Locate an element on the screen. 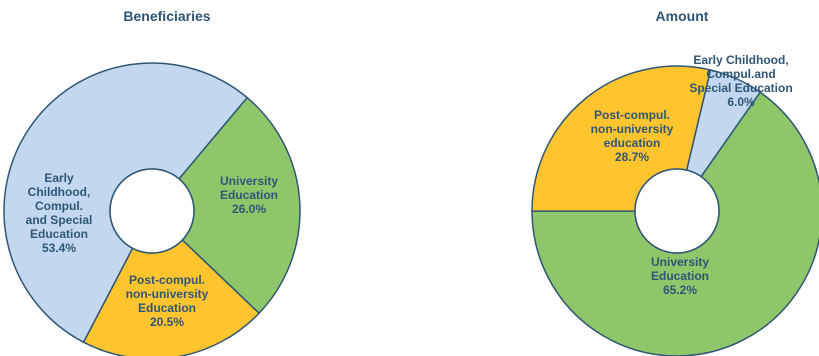 The height and width of the screenshot is (356, 819). slice-label-line: and Special is located at coordinates (59, 220).